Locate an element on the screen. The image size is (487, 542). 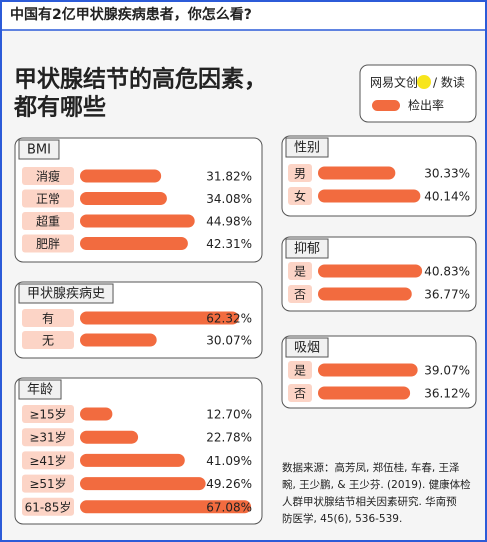
panel-title: 年龄 is located at coordinates (40, 390).